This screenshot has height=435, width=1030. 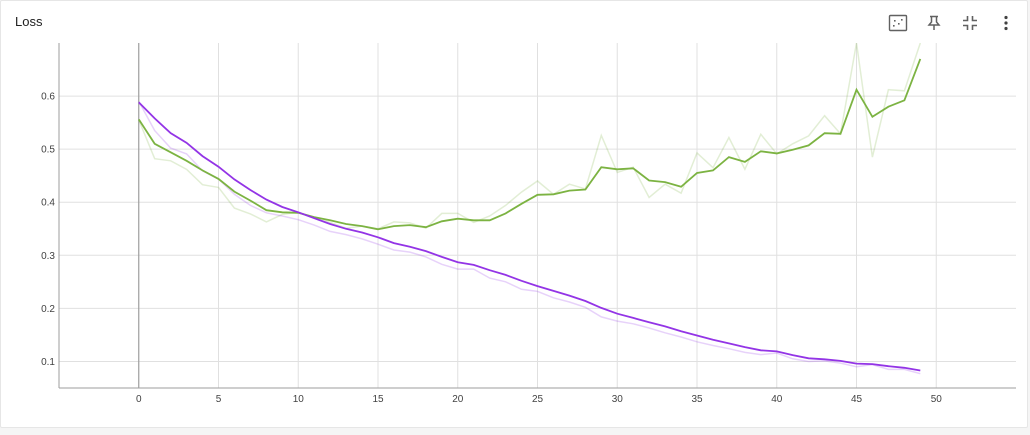 I want to click on more-options-button, so click(x=1006, y=23).